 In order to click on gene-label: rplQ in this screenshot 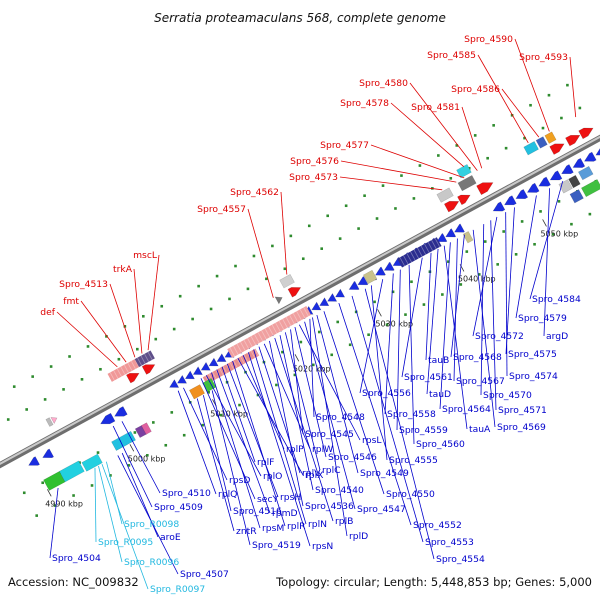, I will do `click(227, 494)`.